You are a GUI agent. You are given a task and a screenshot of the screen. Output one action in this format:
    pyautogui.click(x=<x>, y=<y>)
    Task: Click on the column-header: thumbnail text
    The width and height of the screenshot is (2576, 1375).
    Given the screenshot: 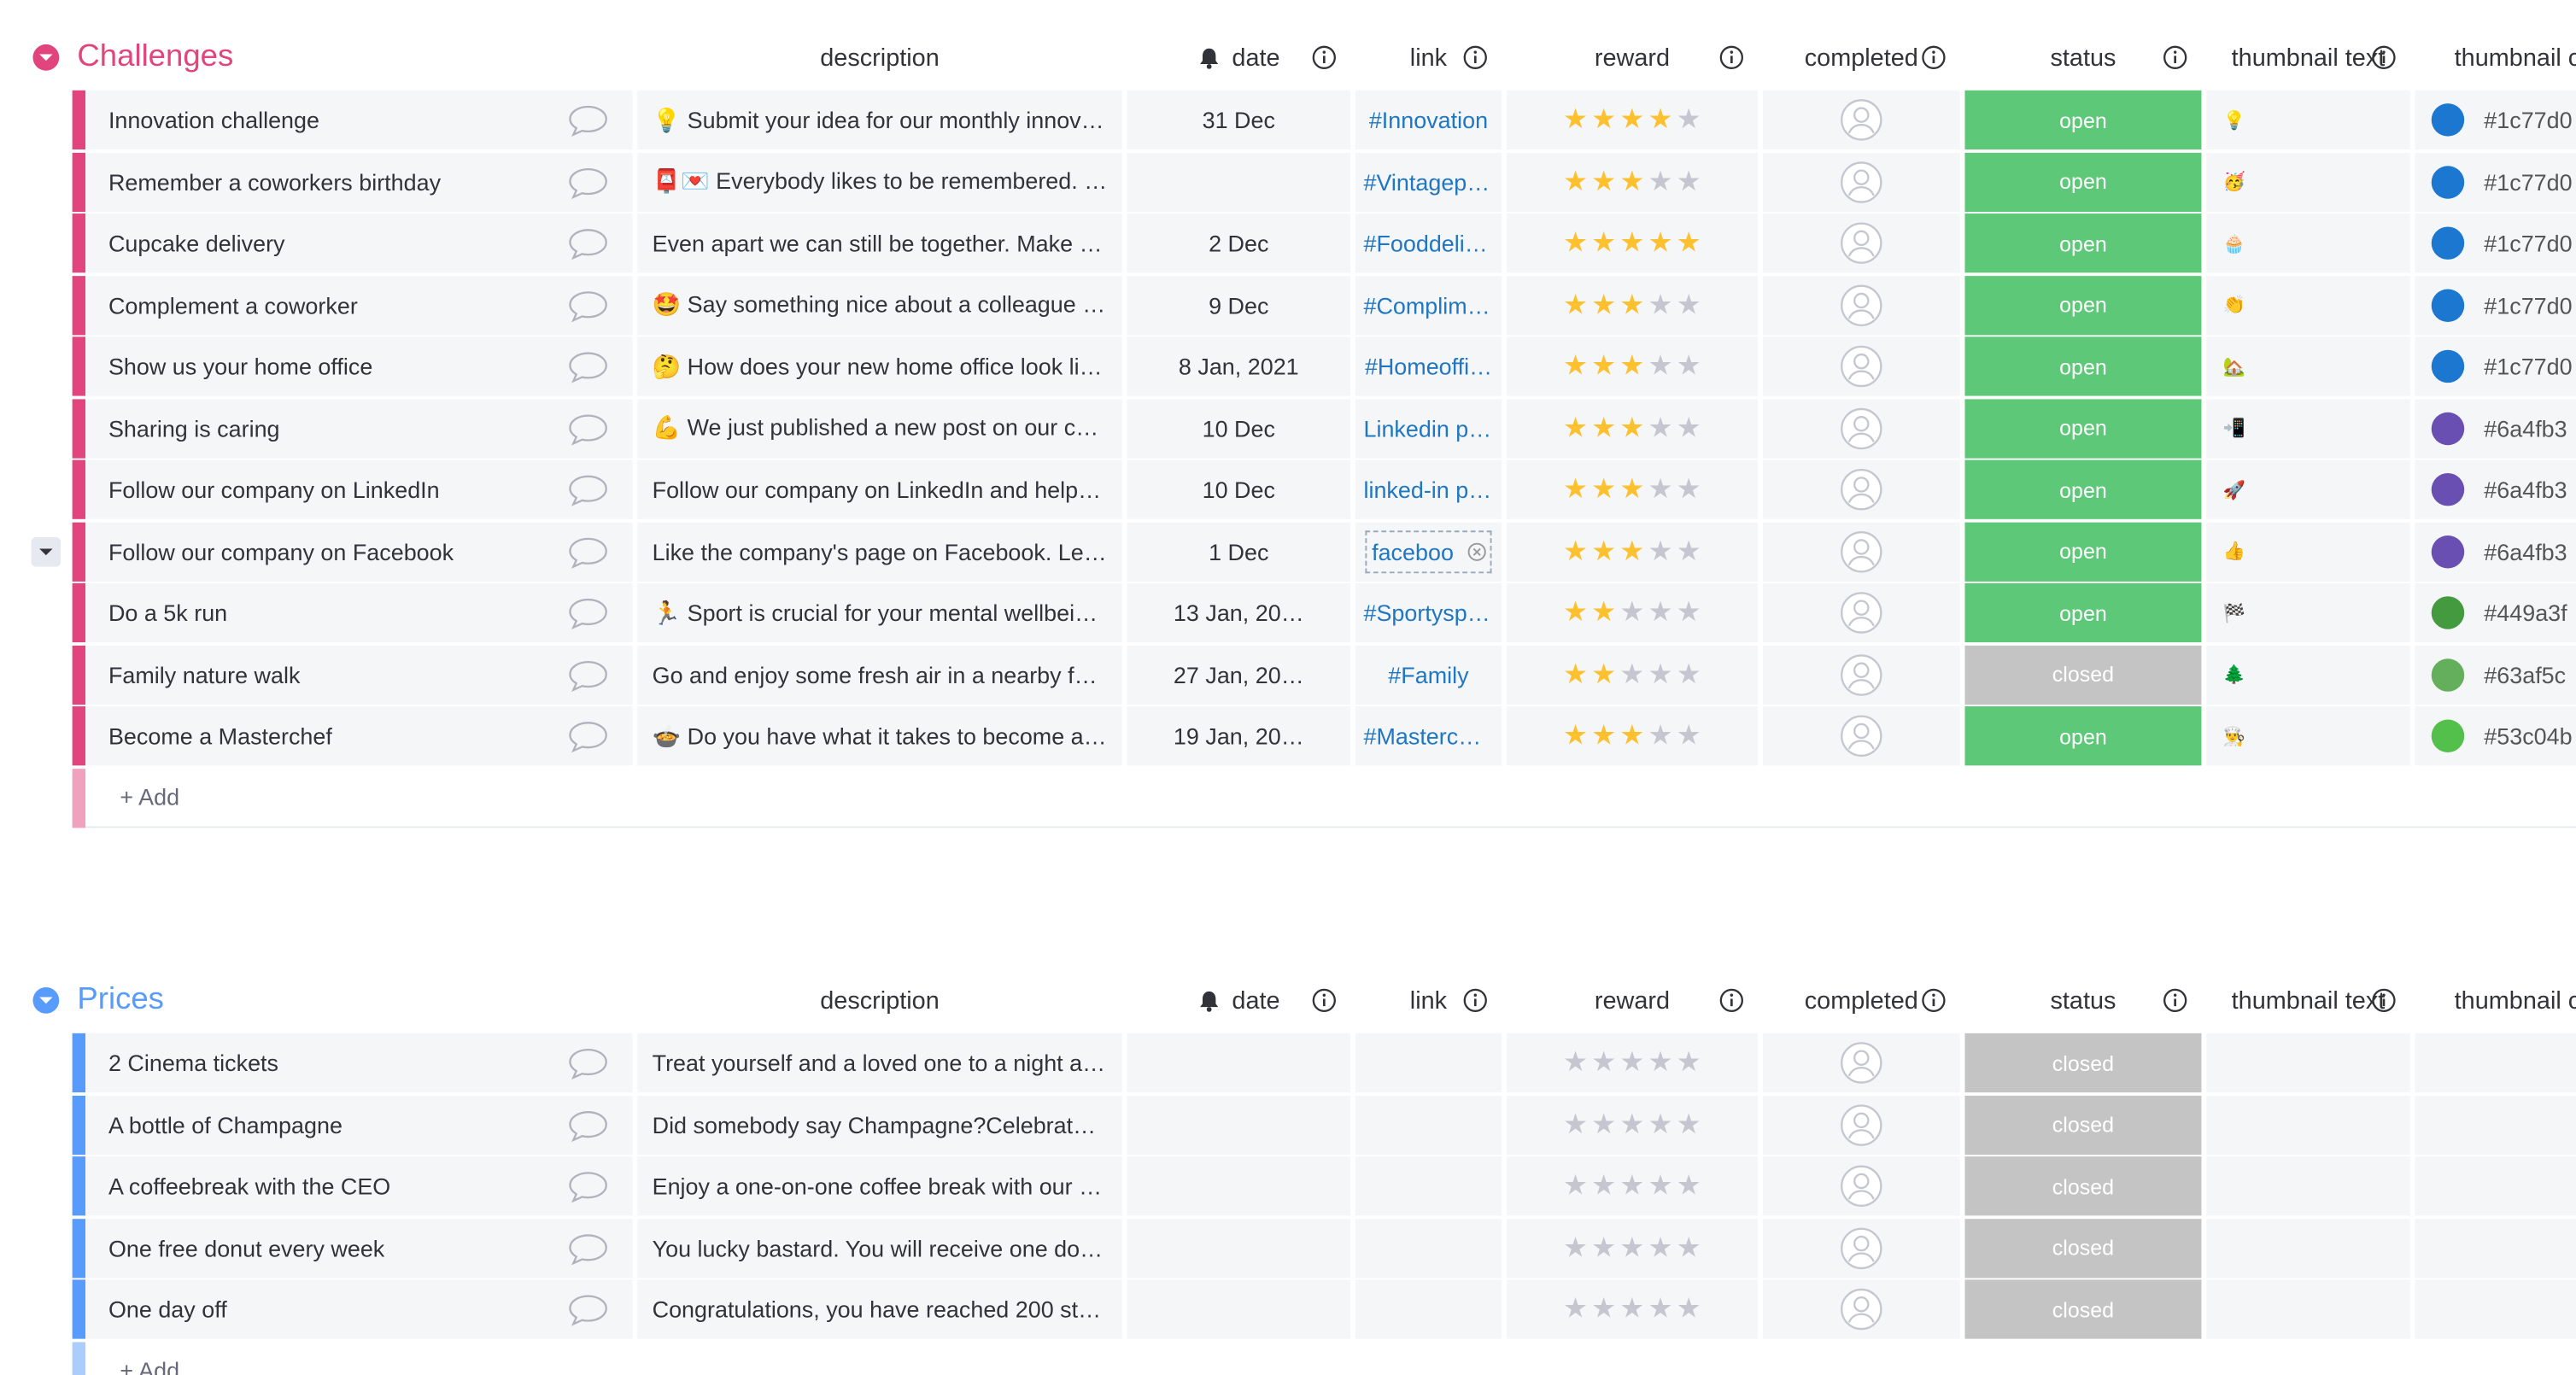 What is the action you would take?
    pyautogui.click(x=2308, y=58)
    